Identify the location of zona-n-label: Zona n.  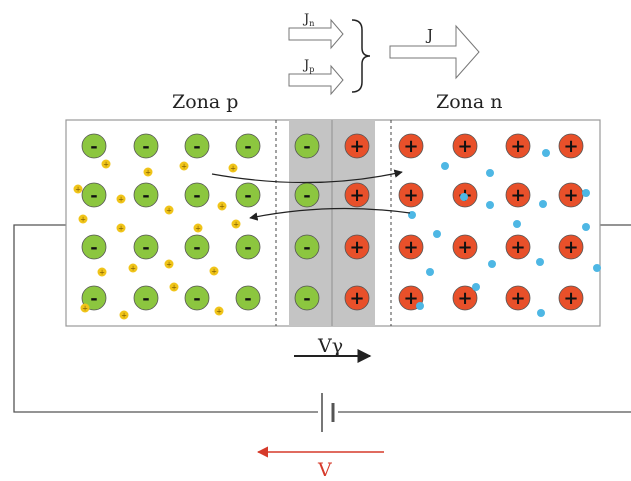
(469, 102).